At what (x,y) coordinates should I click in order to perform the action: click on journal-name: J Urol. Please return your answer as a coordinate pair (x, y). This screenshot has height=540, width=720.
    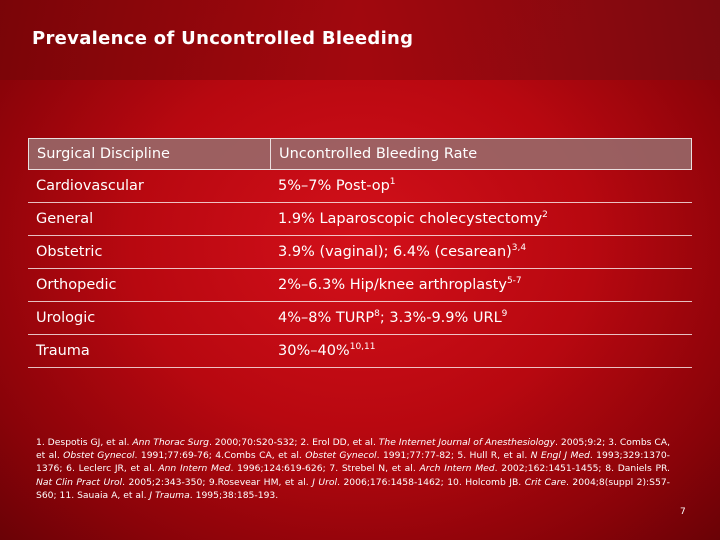
    Looking at the image, I should click on (325, 482).